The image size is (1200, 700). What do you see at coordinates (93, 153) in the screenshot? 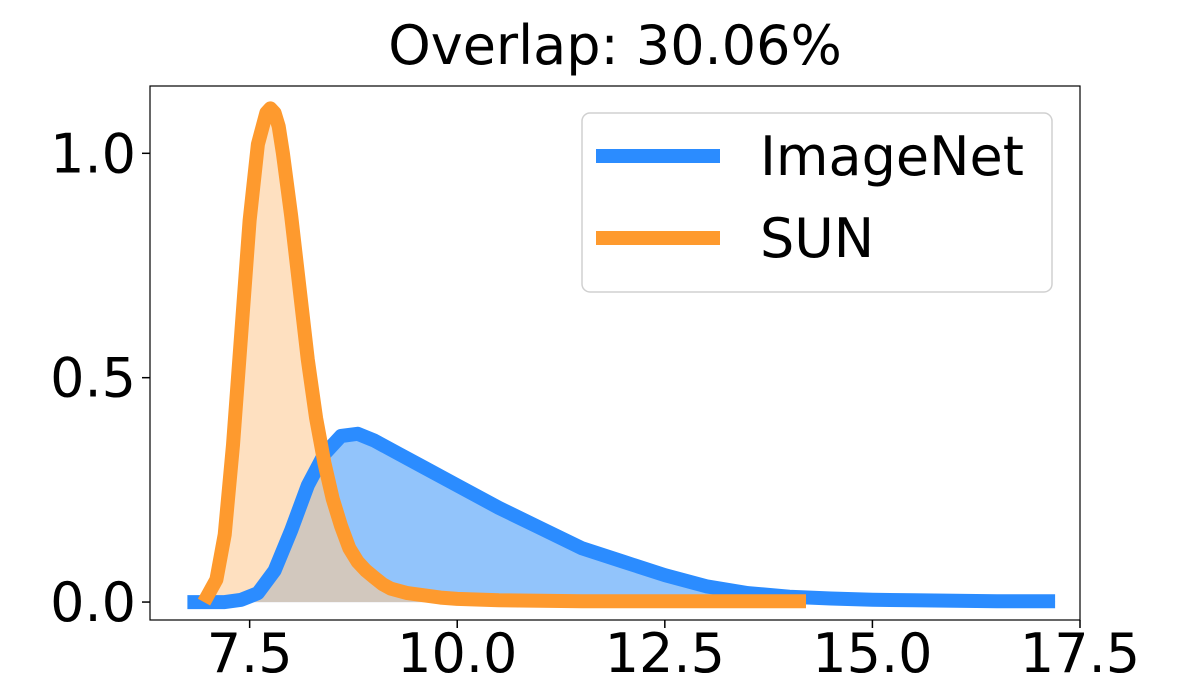
I see `y-tick-label: 1.0` at bounding box center [93, 153].